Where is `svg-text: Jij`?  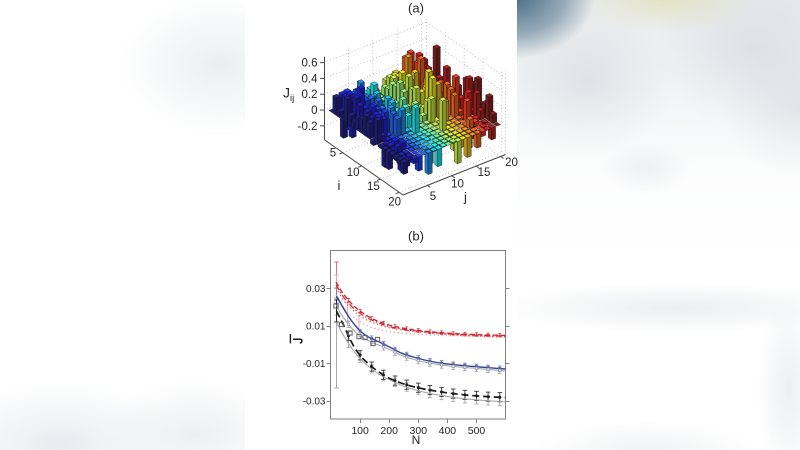
svg-text: Jij is located at coordinates (288, 95).